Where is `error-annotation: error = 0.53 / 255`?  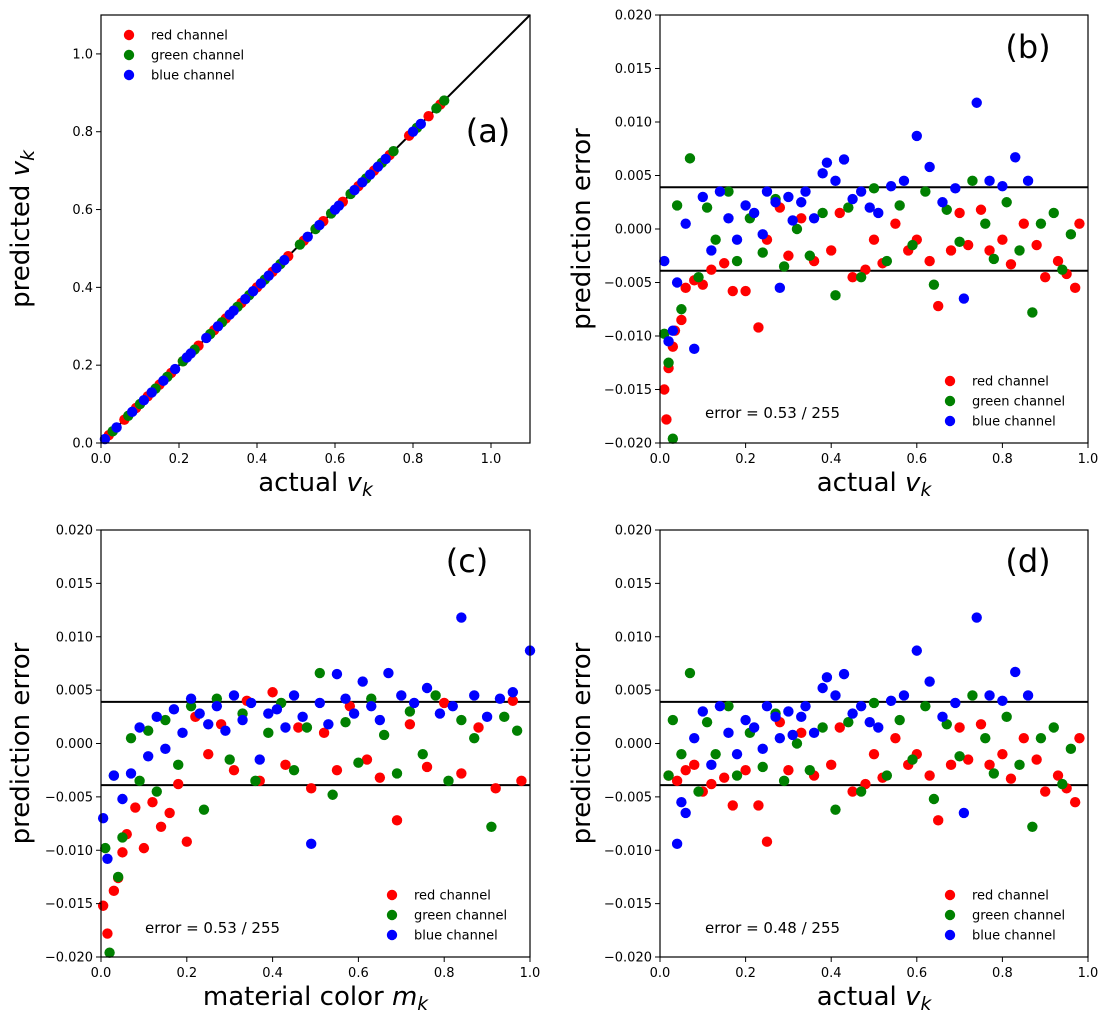 error-annotation: error = 0.53 / 255 is located at coordinates (772, 413).